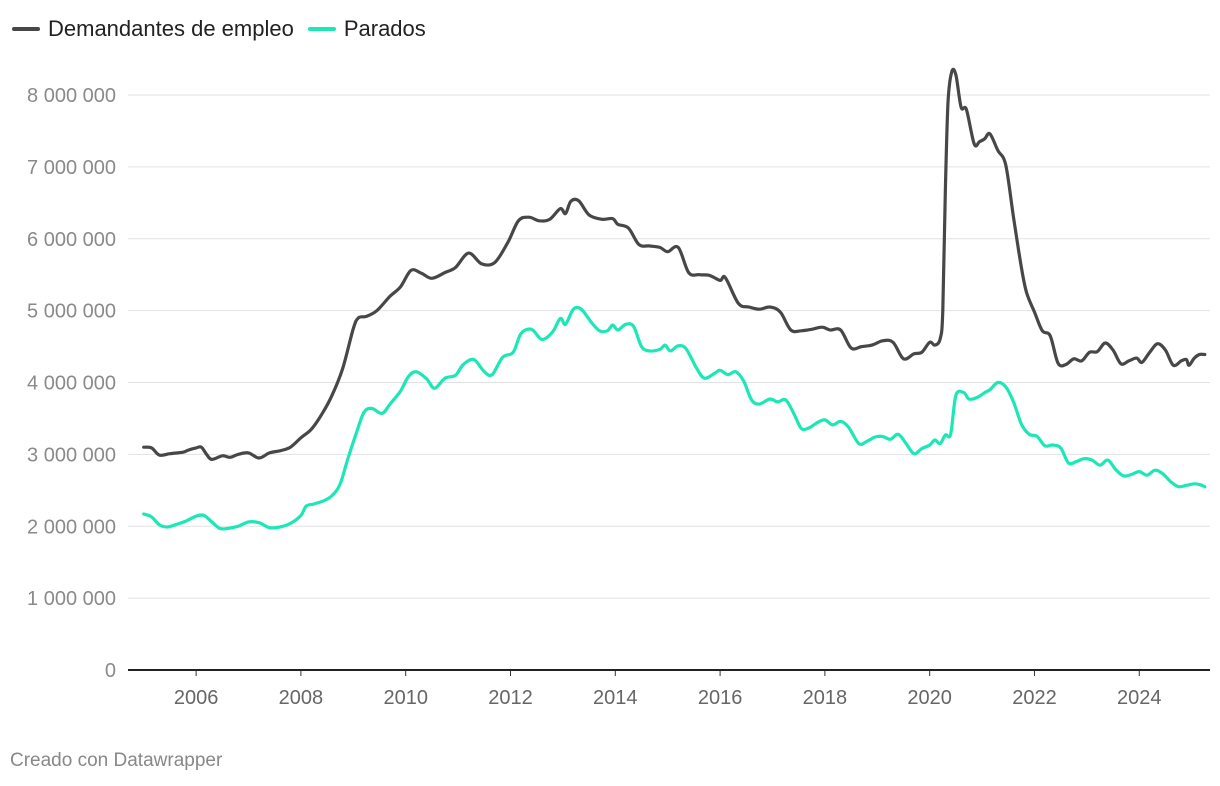 Image resolution: width=1220 pixels, height=786 pixels. I want to click on y-tick-label: 7 000 000, so click(71, 168).